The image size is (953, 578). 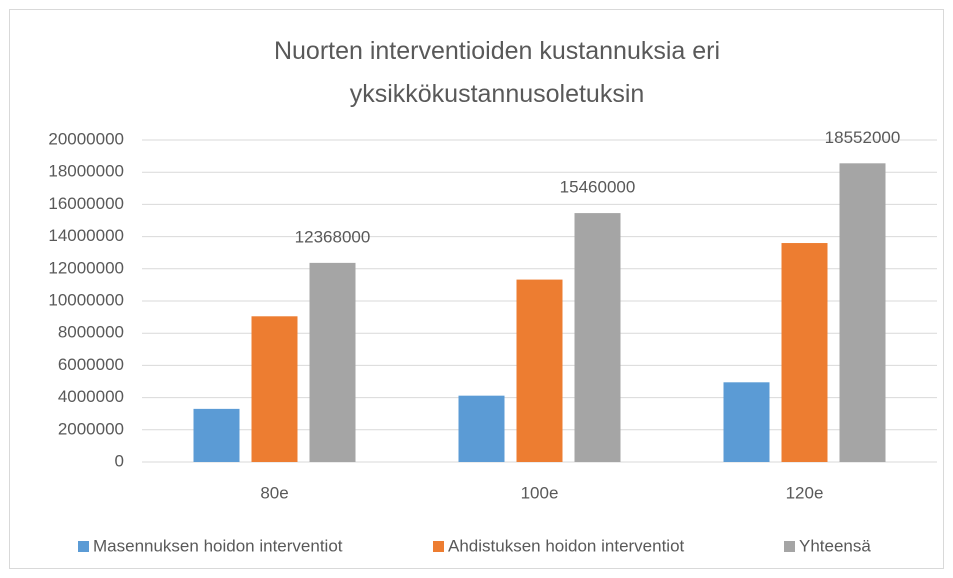 What do you see at coordinates (119, 460) in the screenshot?
I see `y-tick-label: 0` at bounding box center [119, 460].